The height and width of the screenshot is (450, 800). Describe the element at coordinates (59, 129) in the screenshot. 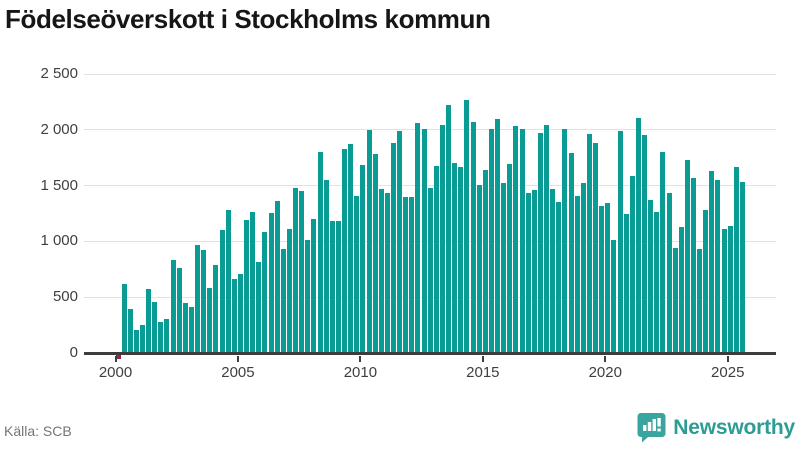

I see `y-tick-label: 2 000` at that location.